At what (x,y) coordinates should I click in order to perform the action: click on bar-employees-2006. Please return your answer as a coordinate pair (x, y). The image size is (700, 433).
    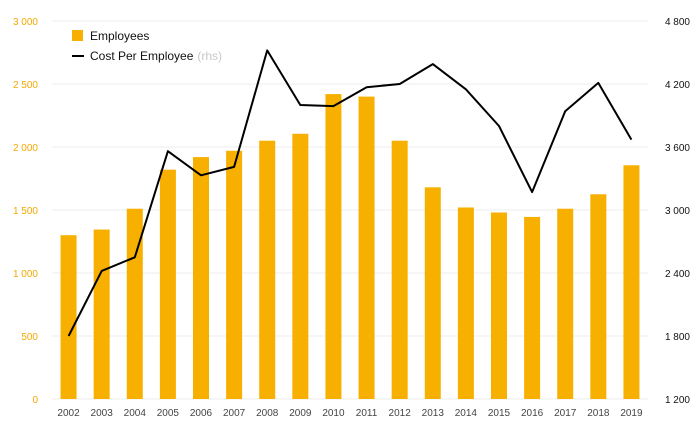
    Looking at the image, I should click on (201, 278).